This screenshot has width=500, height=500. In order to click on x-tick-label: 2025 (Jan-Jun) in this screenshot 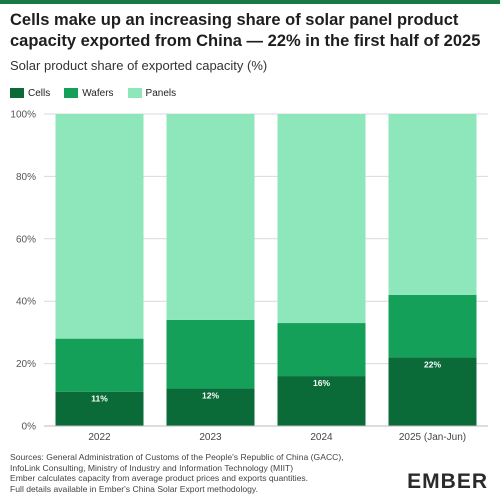, I will do `click(432, 437)`.